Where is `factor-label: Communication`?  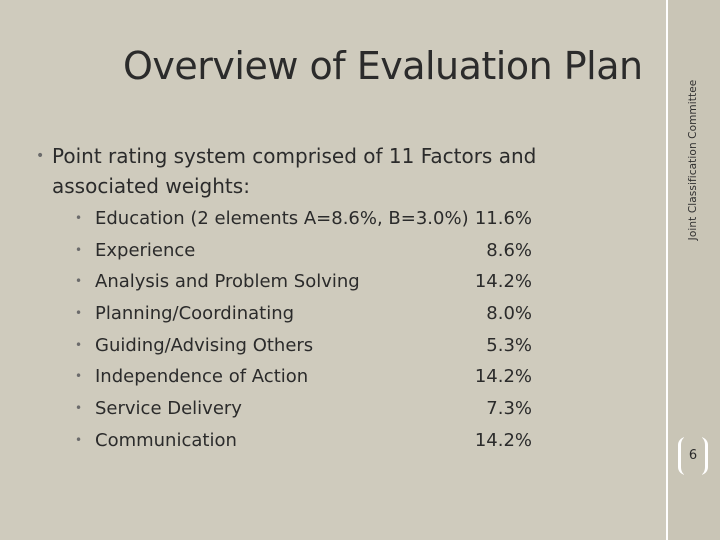
factor-label: Communication is located at coordinates (166, 440).